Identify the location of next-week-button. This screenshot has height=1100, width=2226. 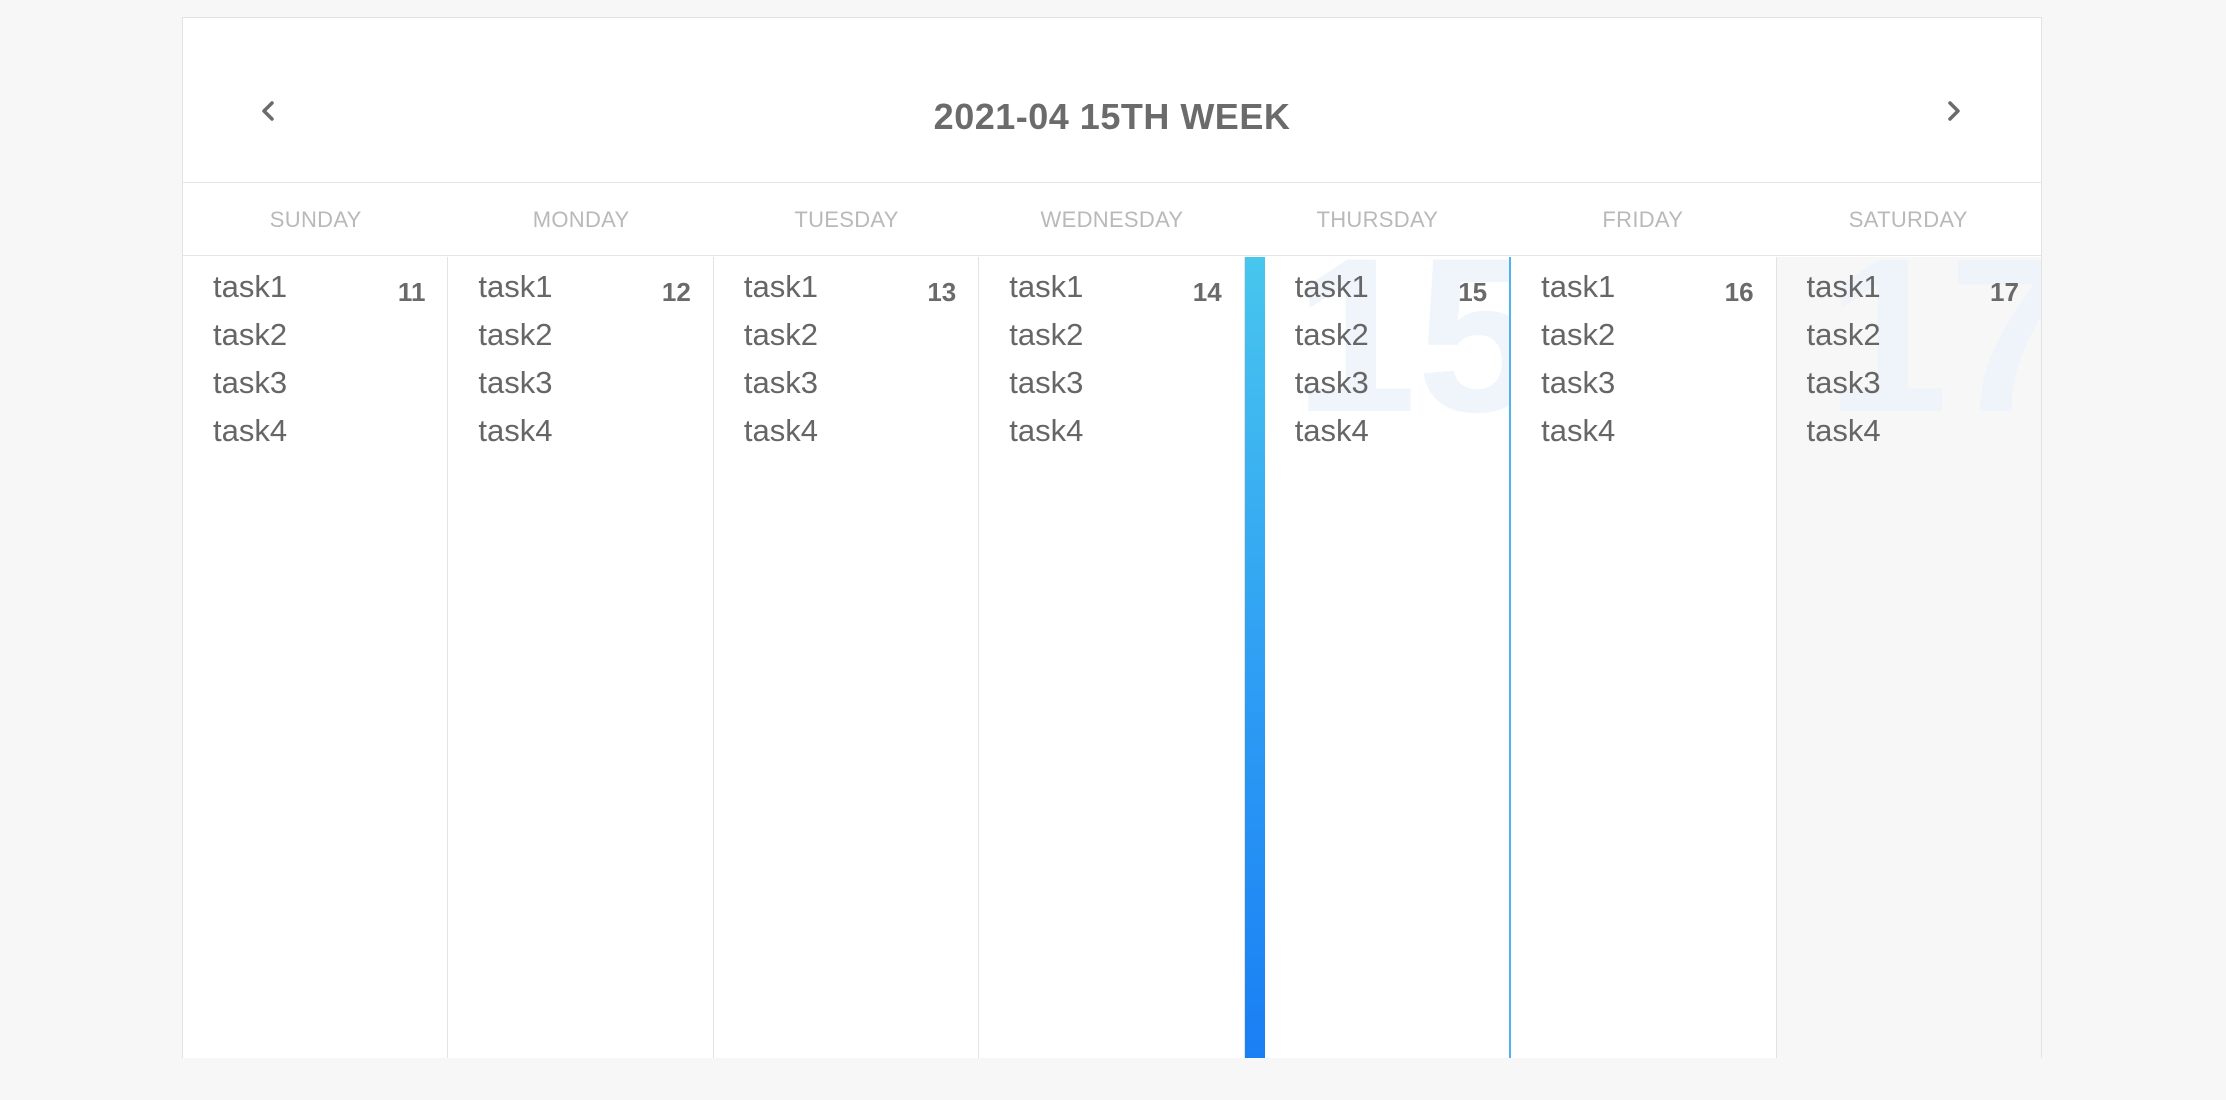
(1954, 111).